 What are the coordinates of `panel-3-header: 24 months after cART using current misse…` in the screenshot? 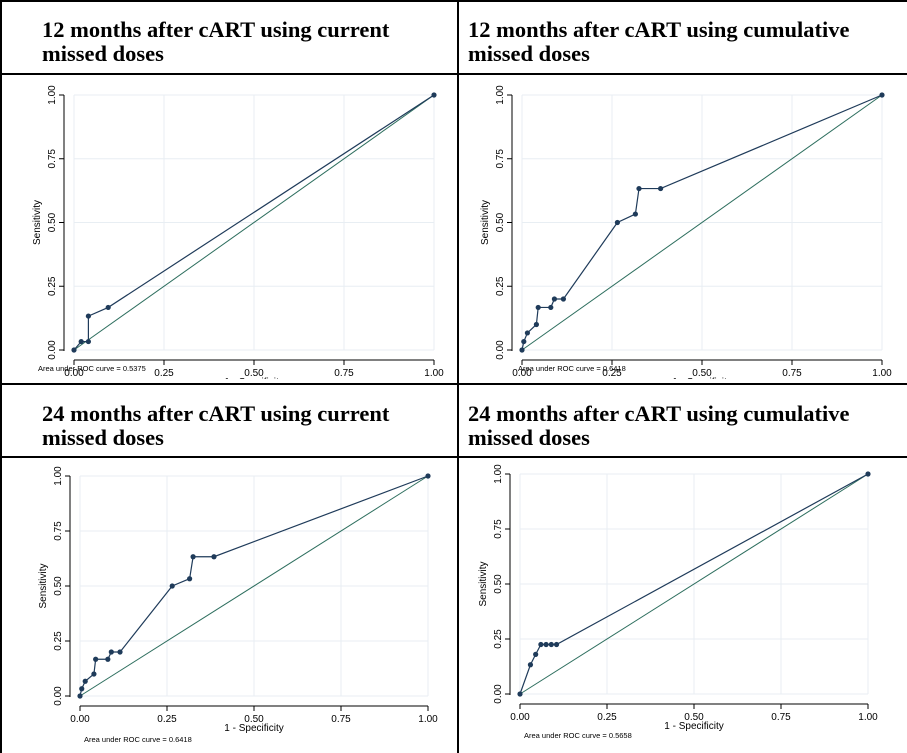 It's located at (216, 426).